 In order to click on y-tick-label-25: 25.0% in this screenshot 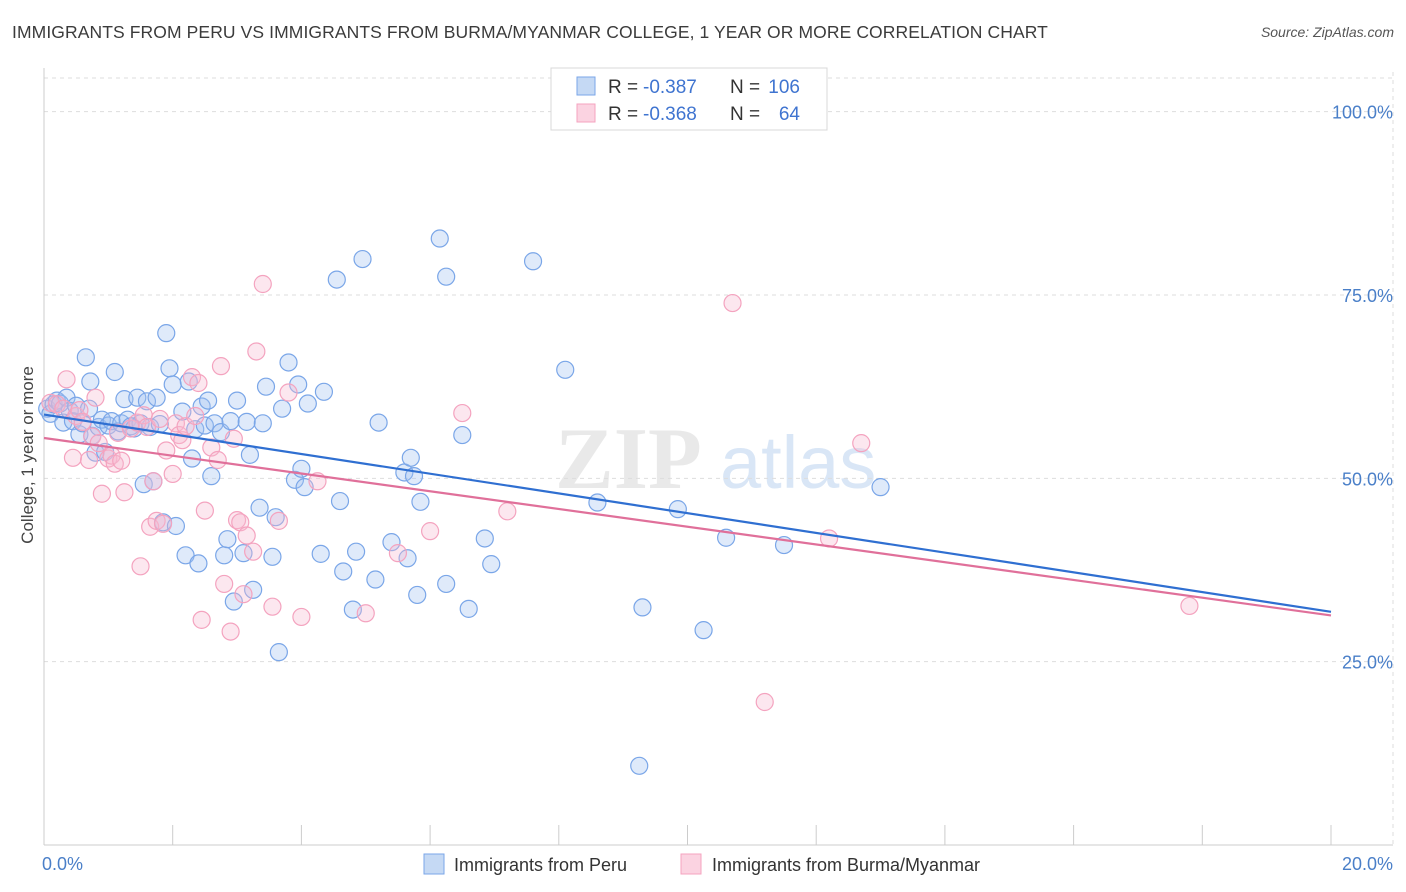, I will do `click(1367, 663)`.